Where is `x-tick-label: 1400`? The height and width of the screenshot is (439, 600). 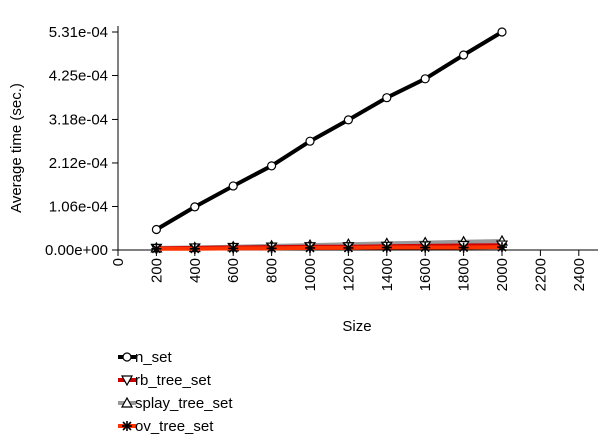
x-tick-label: 1400 is located at coordinates (387, 274).